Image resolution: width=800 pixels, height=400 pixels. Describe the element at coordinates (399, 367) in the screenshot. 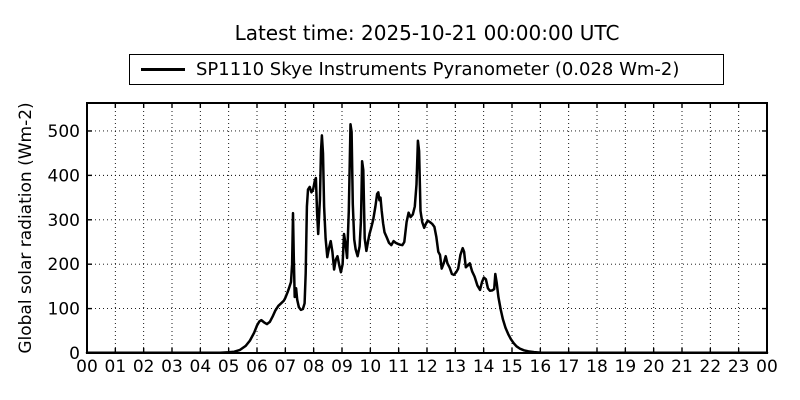

I see `x-tick-label: 11` at that location.